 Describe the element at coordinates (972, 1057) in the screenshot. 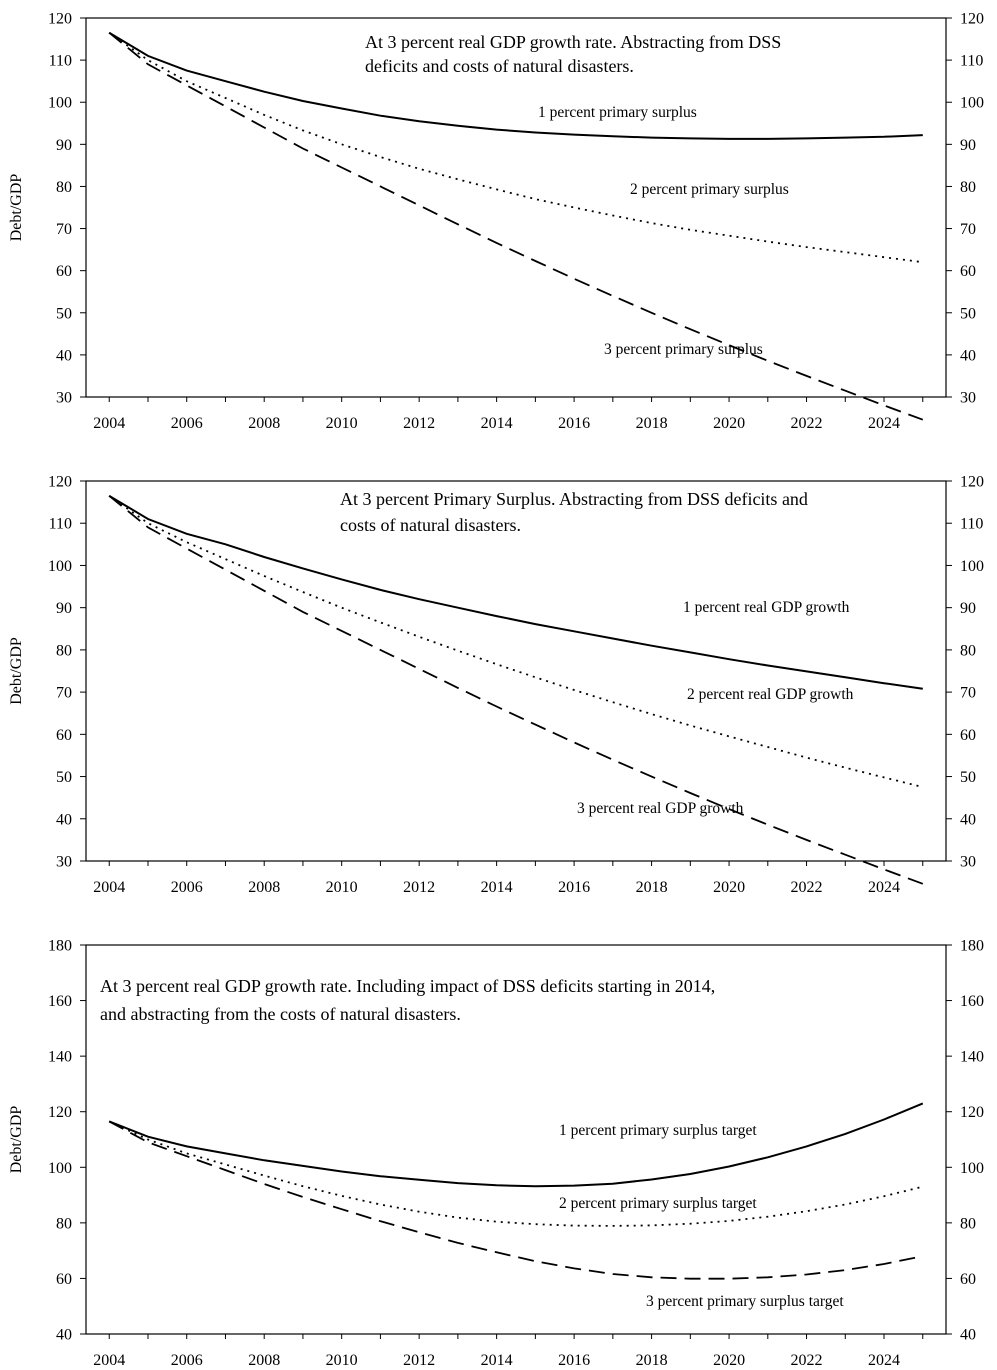

I see `y-tick-label-right: 140` at that location.